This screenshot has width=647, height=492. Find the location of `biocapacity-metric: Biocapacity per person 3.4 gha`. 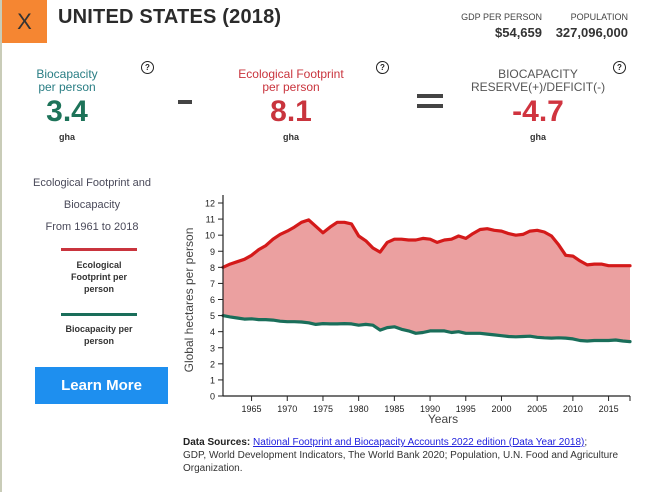

biocapacity-metric: Biocapacity per person 3.4 gha is located at coordinates (67, 105).